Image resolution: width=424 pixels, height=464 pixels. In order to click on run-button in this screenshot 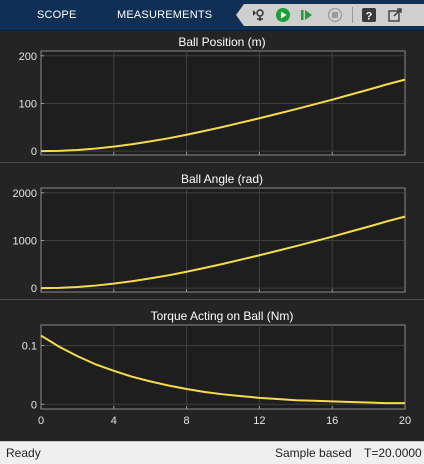, I will do `click(283, 15)`.